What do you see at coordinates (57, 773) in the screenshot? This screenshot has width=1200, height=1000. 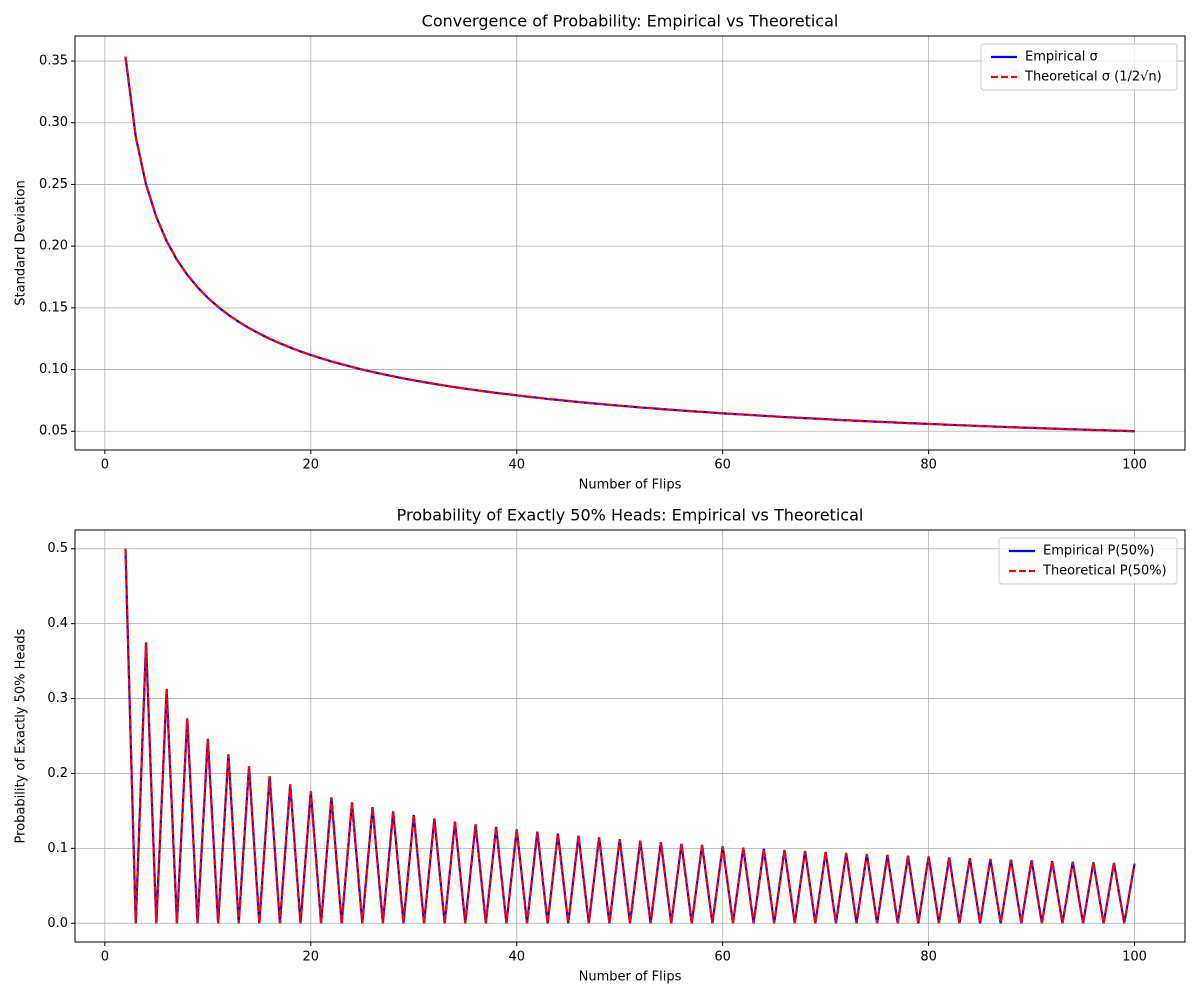 I see `y-tick-label: 0.2` at bounding box center [57, 773].